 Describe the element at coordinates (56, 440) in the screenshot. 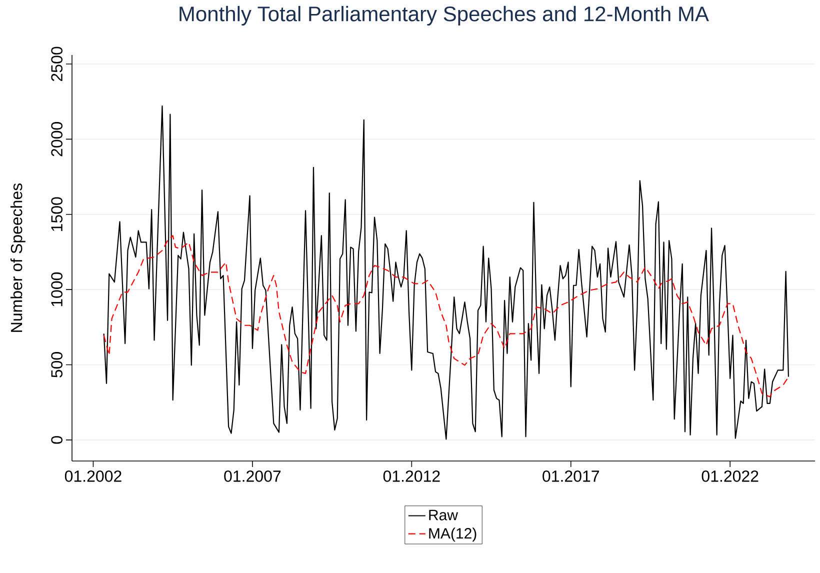

I see `y-tick-label: 0` at that location.